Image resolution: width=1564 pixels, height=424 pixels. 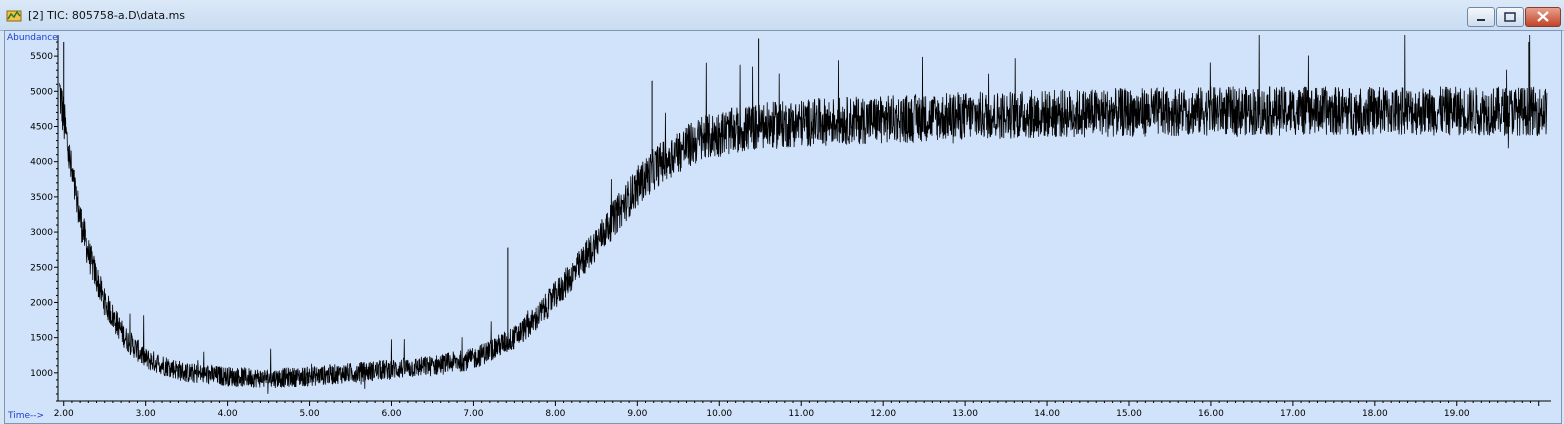 What do you see at coordinates (637, 414) in the screenshot?
I see `x-tick-label: 9.00` at bounding box center [637, 414].